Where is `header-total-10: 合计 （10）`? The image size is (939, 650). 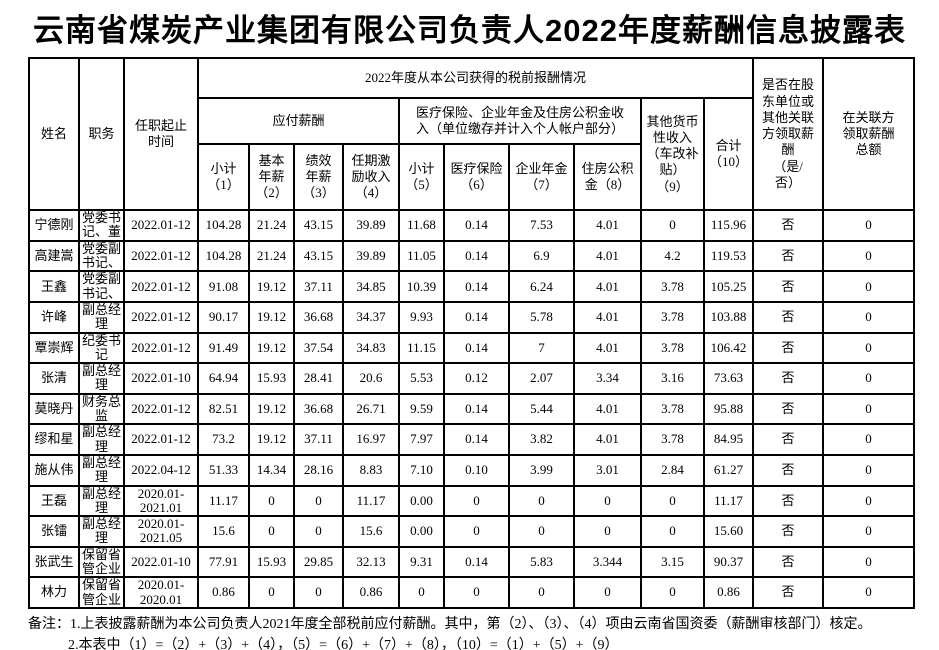
header-total-10: 合计 （10） is located at coordinates (728, 154).